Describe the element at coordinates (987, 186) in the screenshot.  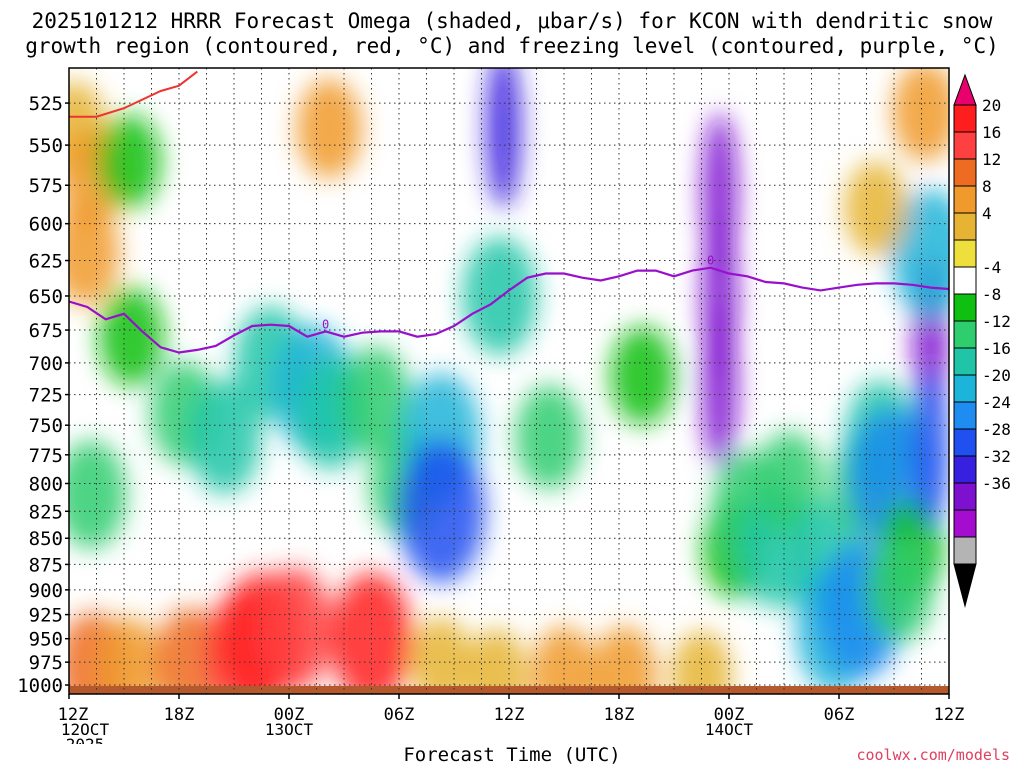
I see `colorbar-label-3: 8` at that location.